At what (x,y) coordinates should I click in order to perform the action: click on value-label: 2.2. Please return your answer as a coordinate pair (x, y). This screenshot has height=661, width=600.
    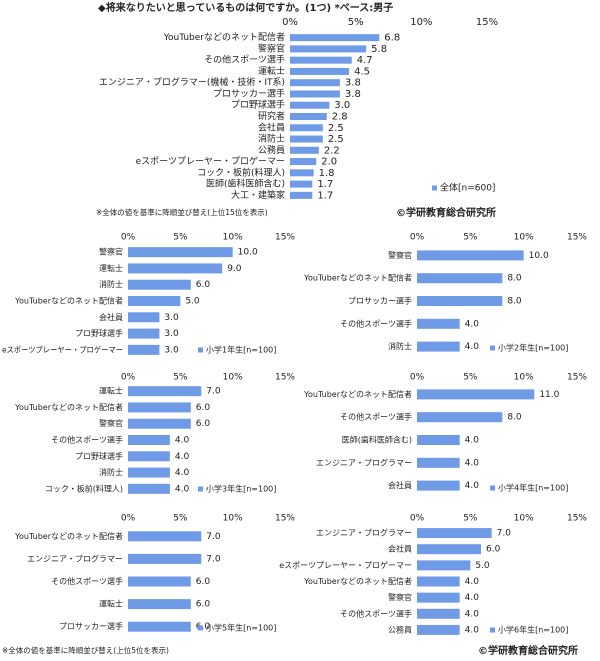
    Looking at the image, I should click on (332, 150).